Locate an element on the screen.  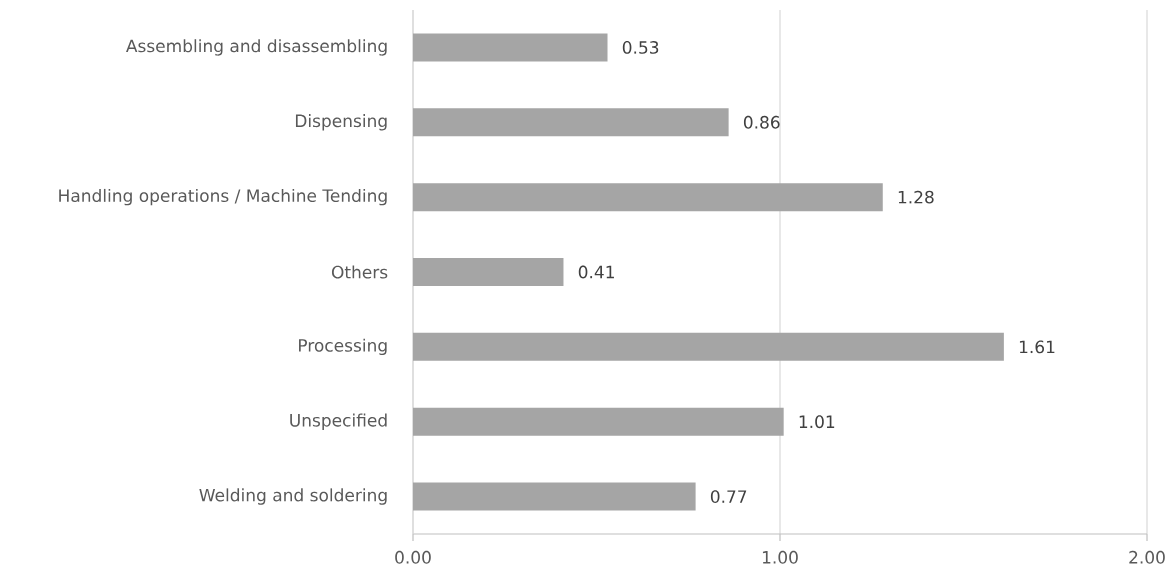
data-label: 0.77 is located at coordinates (728, 496).